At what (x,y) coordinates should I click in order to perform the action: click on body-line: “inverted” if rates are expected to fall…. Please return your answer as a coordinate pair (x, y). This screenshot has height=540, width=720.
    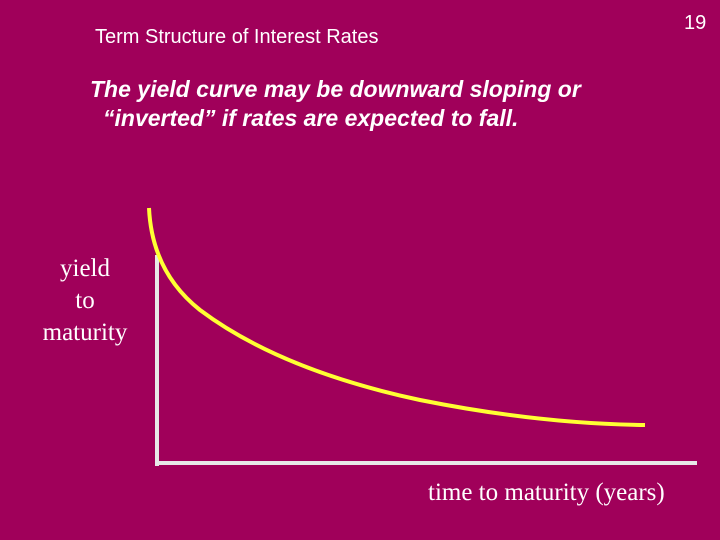
    Looking at the image, I should click on (310, 118).